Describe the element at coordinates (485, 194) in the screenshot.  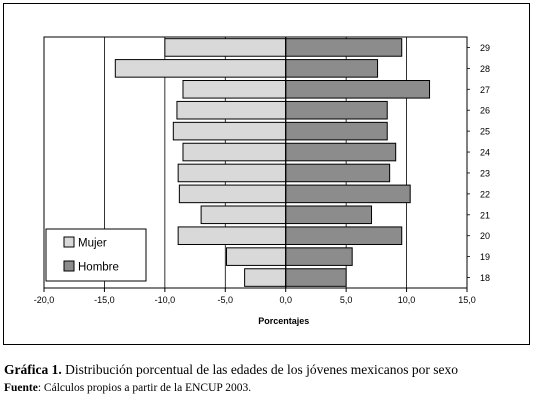
I see `age-label: 22` at that location.